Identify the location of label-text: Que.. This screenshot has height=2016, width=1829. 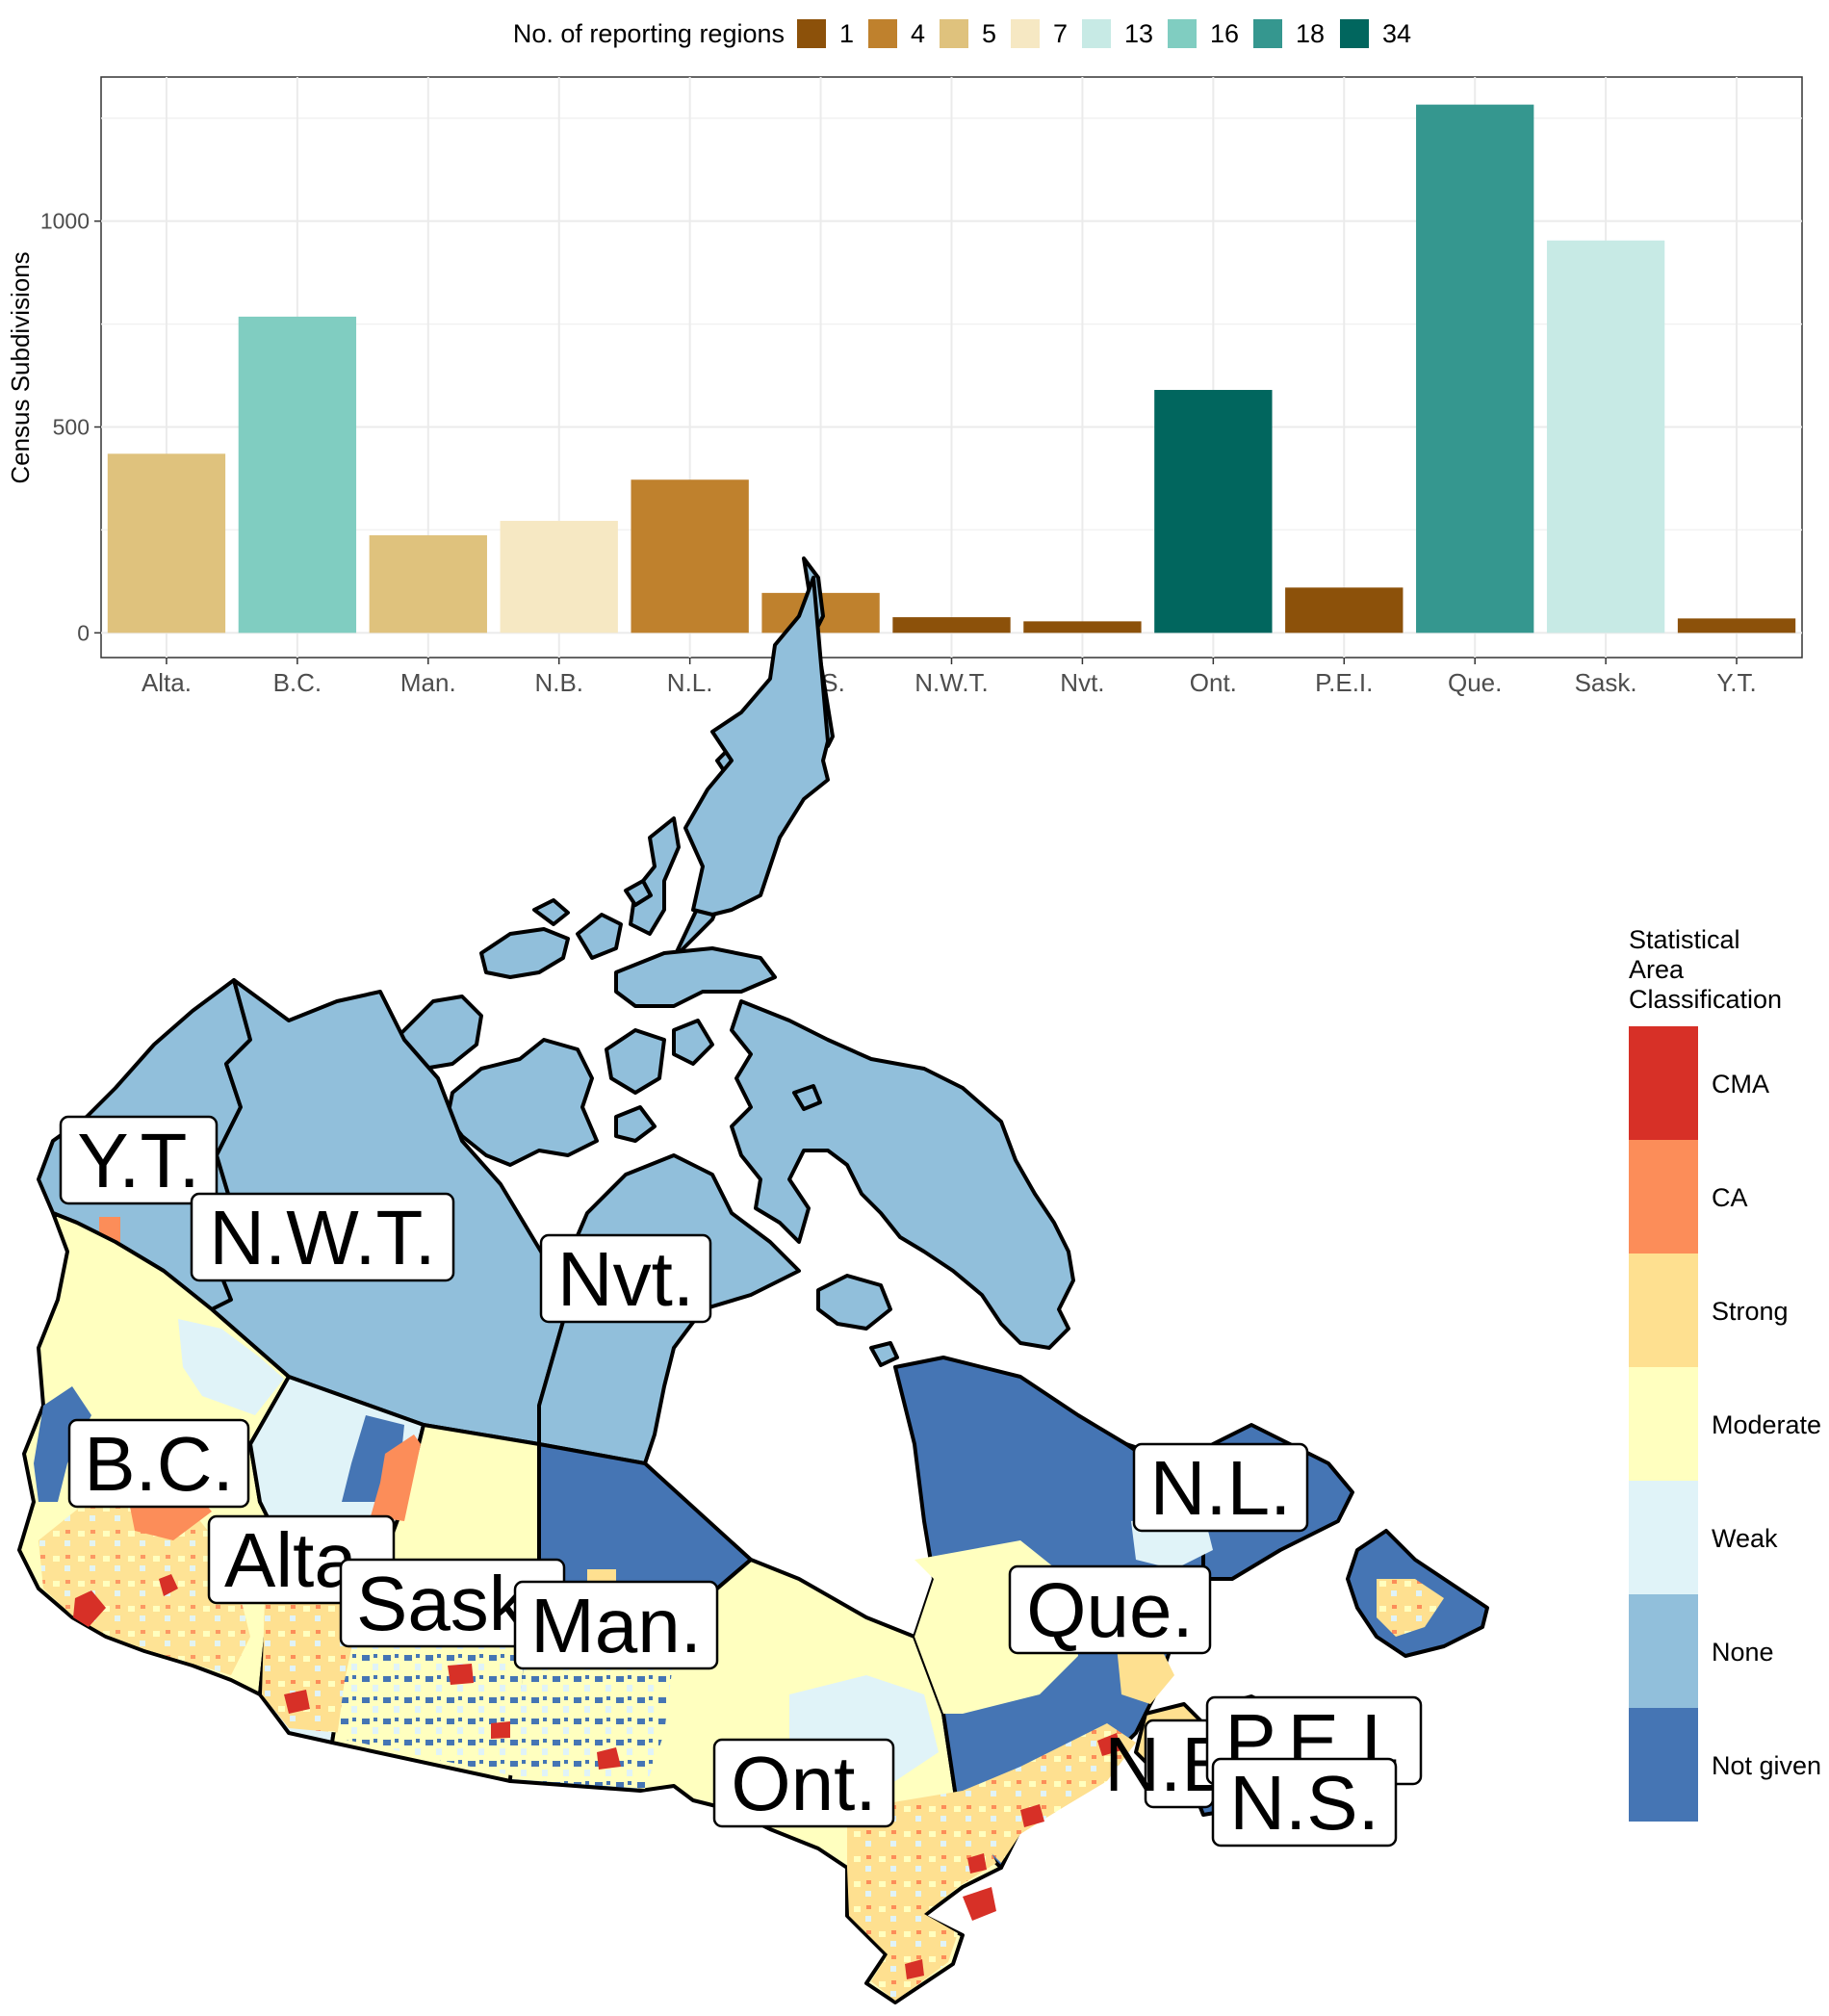
(1109, 1610).